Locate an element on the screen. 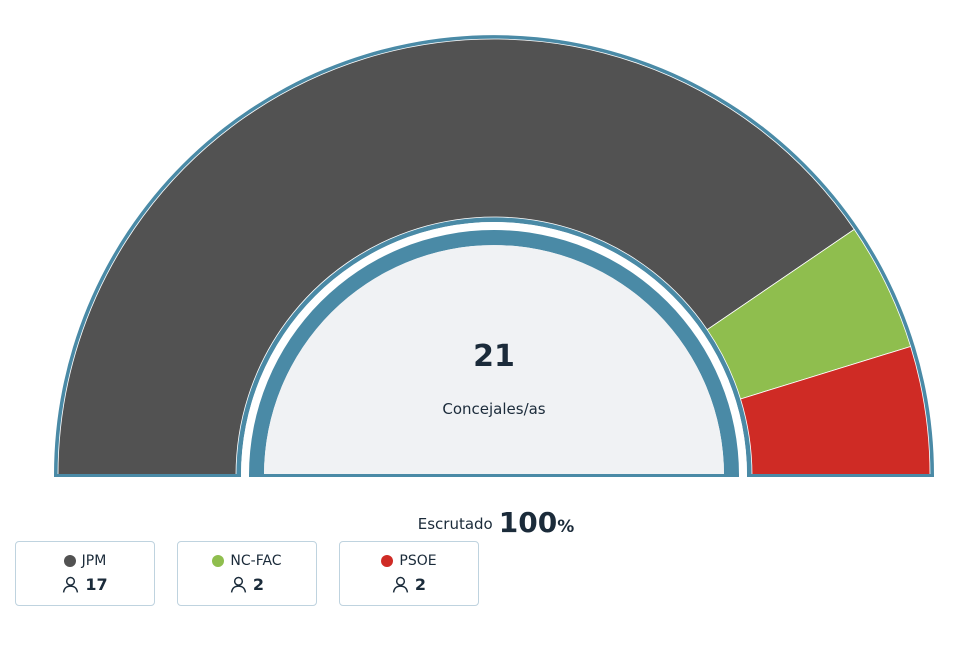  scrutiny-value: 100 is located at coordinates (528, 522).